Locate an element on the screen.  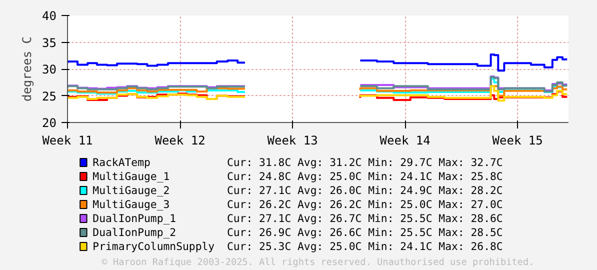
text: Cur: 24.8C Avg: 25.0C Min: 24.1C Max: 25.8C is located at coordinates (364, 176).